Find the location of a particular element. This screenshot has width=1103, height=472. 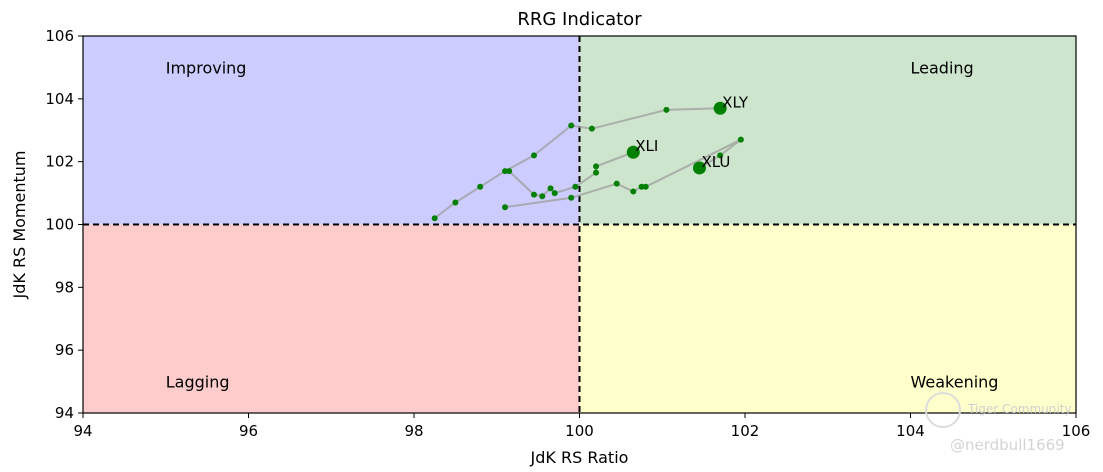

x-tick-label-6: 106 is located at coordinates (1076, 431).